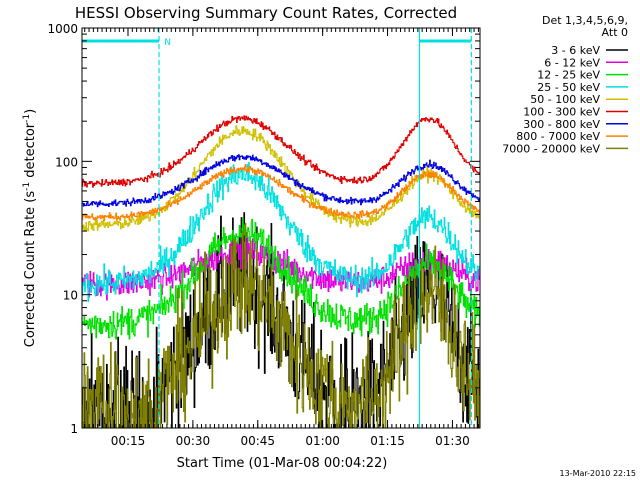 The width and height of the screenshot is (640, 484). I want to click on x-axis-label: Start Time (01-Mar-08 00:04:22), so click(282, 463).